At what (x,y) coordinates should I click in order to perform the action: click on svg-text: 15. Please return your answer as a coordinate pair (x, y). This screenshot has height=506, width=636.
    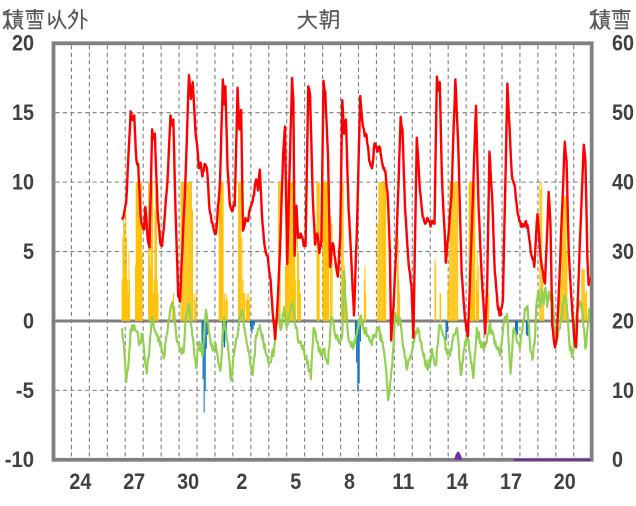
    Looking at the image, I should click on (23, 112).